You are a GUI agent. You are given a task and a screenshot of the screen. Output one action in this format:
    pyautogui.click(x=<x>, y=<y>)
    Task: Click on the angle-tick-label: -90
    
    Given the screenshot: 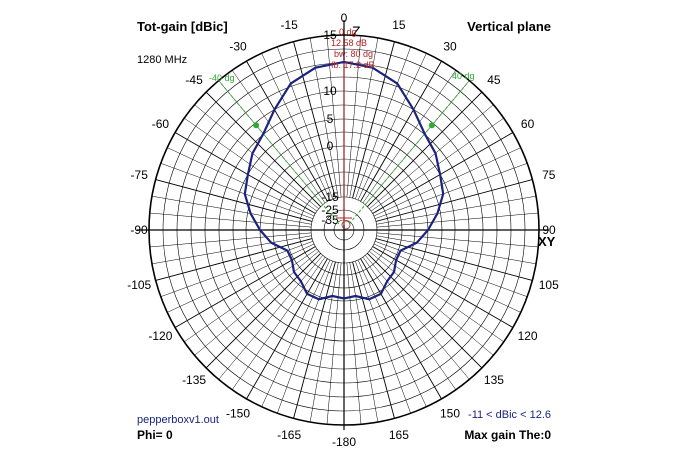 What is the action you would take?
    pyautogui.click(x=139, y=230)
    